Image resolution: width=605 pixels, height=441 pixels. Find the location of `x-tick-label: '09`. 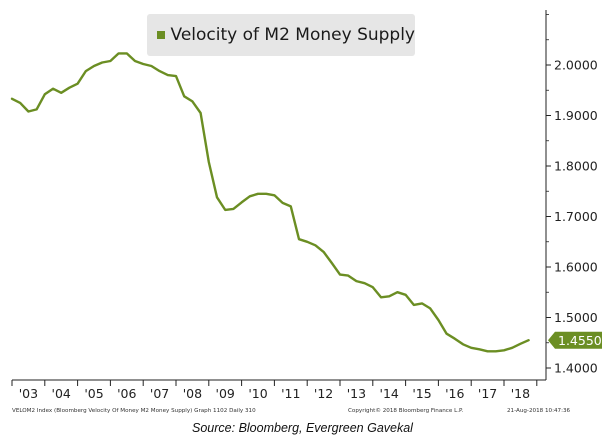

x-tick-label: '09 is located at coordinates (225, 393).